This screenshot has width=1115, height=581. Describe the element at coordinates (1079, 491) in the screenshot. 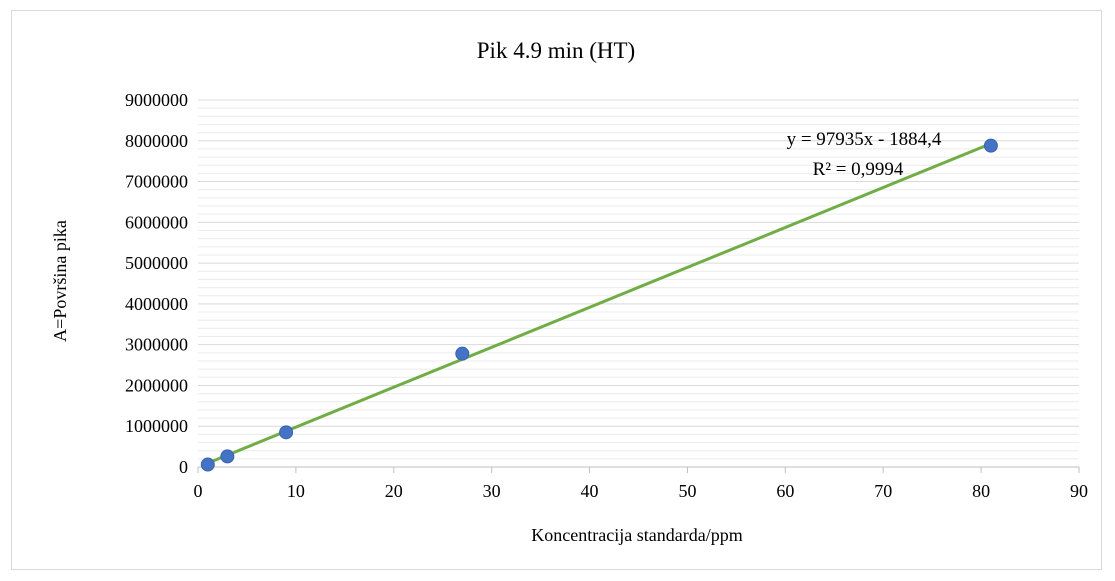

I see `x-tick-label: 90` at that location.